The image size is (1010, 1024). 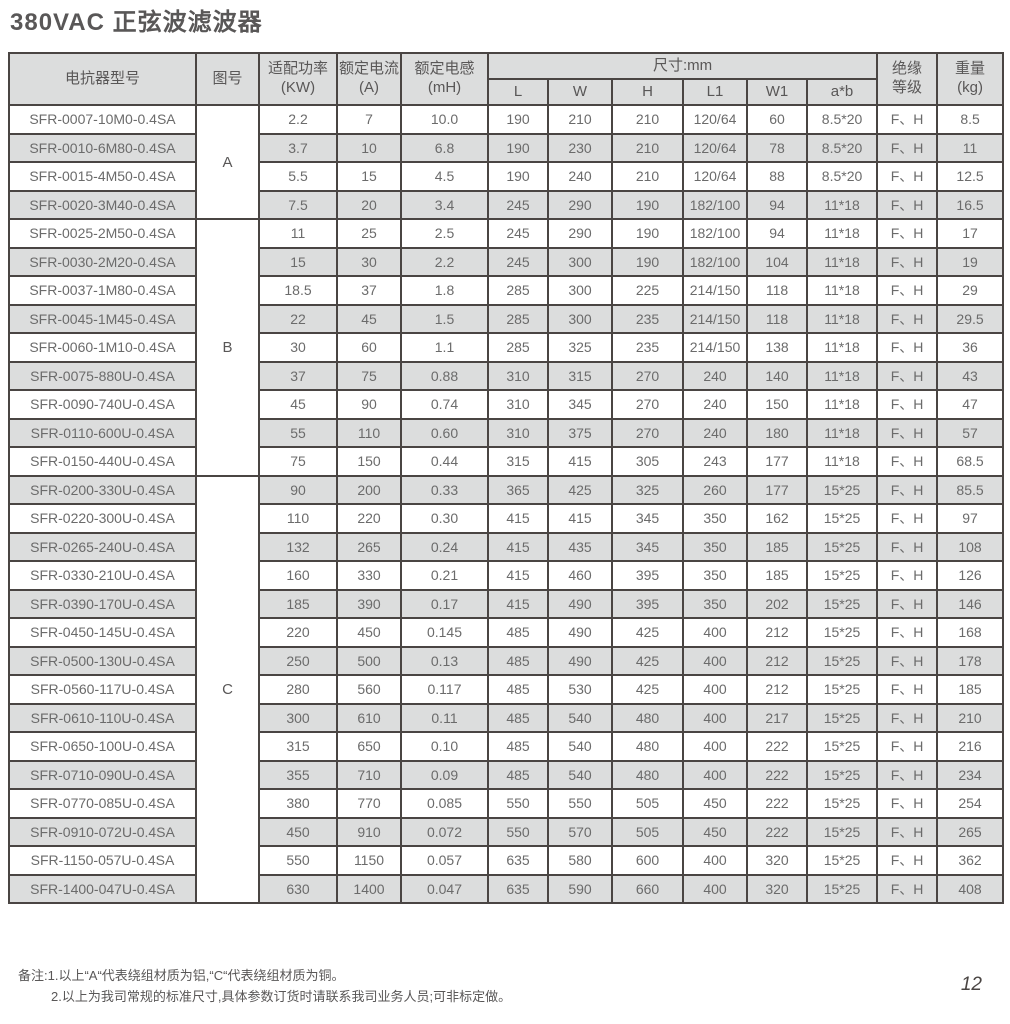 I want to click on dim-W1-cell: 202, so click(x=777, y=603).